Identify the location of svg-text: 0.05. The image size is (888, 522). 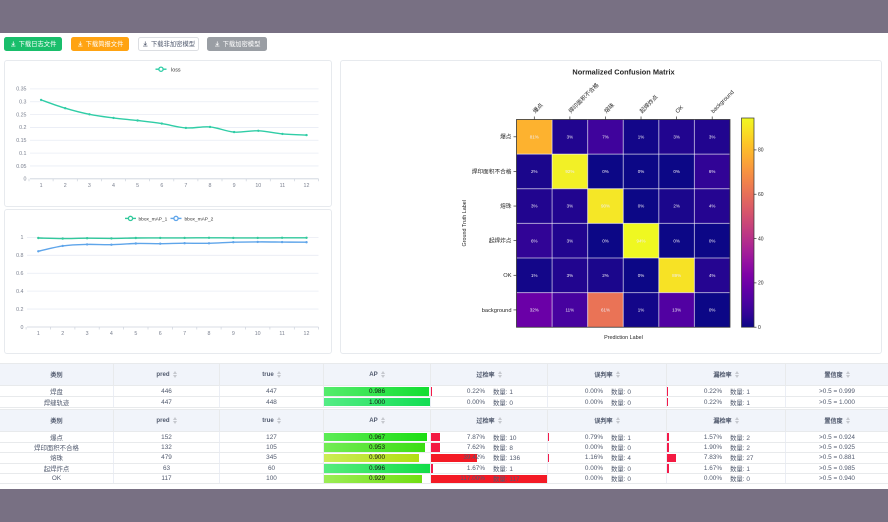
(21, 166).